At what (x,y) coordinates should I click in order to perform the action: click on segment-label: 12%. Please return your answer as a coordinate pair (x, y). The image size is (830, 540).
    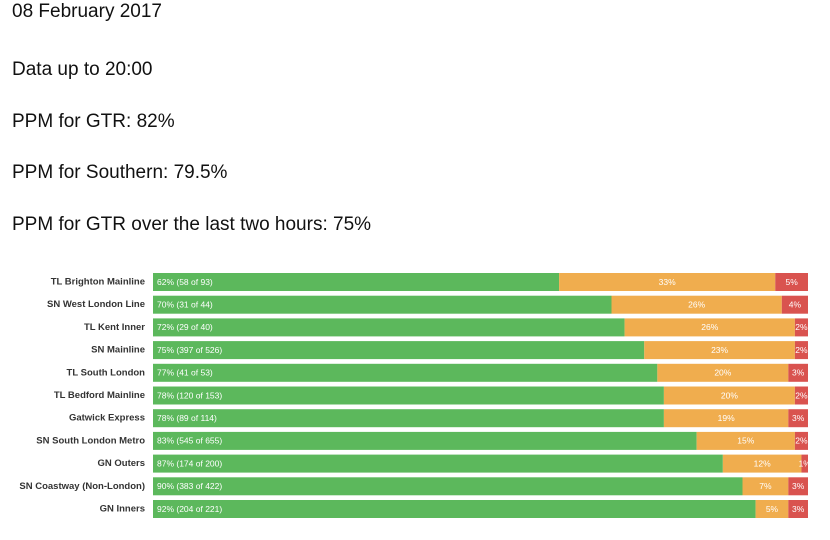
    Looking at the image, I should click on (762, 463).